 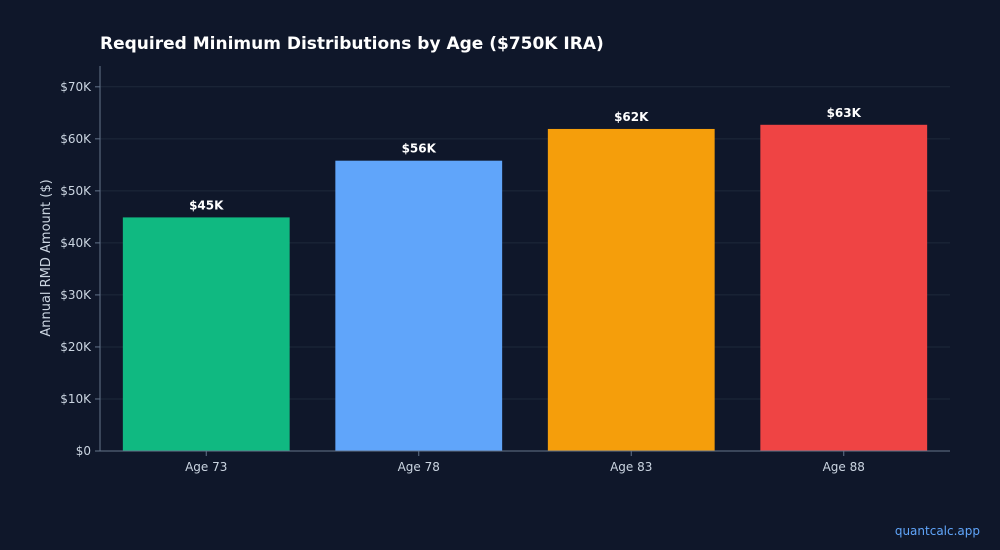 What do you see at coordinates (76, 139) in the screenshot?
I see `y-tick-label: $60K` at bounding box center [76, 139].